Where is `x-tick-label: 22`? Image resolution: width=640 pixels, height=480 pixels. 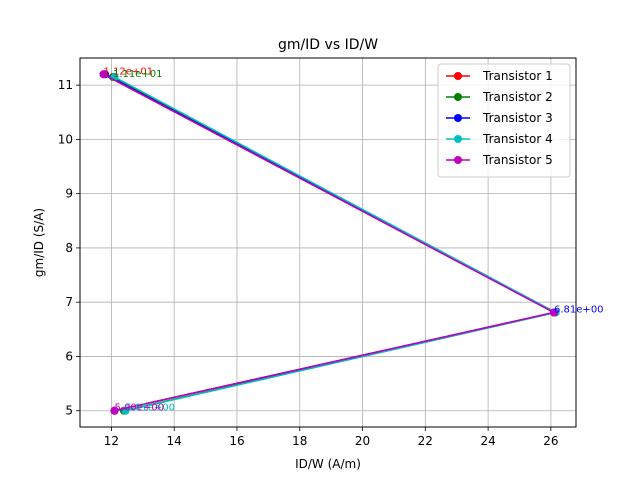 x-tick-label: 22 is located at coordinates (425, 441).